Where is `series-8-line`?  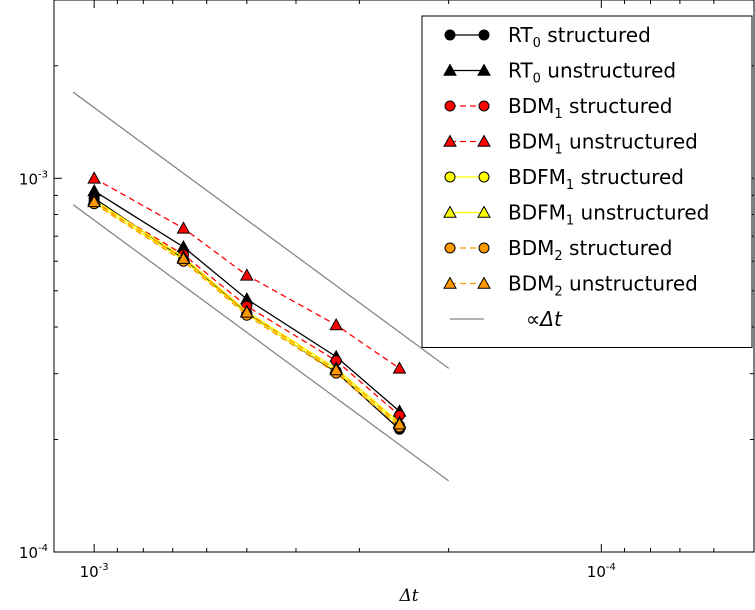
series-8-line is located at coordinates (246, 313).